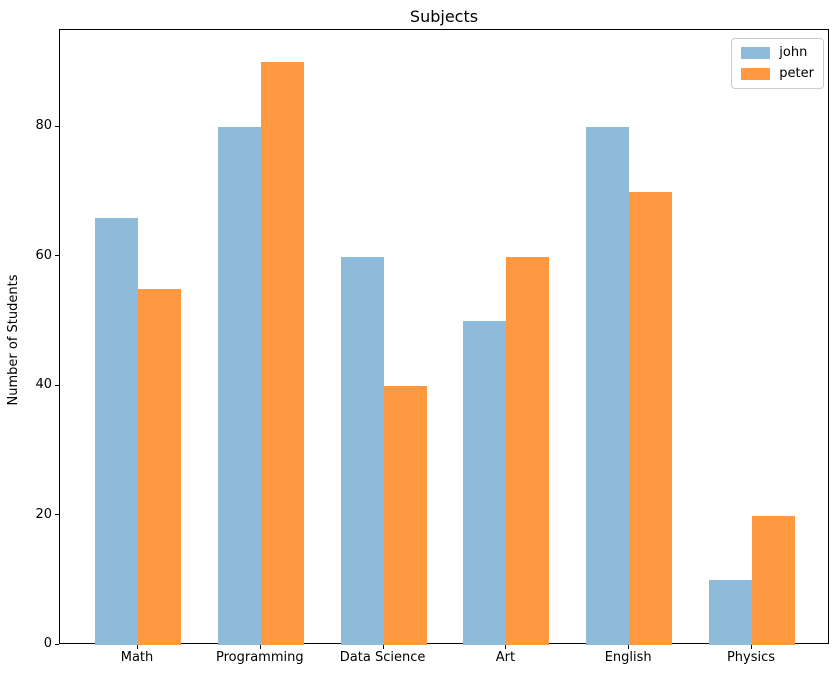 This screenshot has width=838, height=680. Describe the element at coordinates (444, 16) in the screenshot. I see `chart-title: Subjects` at that location.